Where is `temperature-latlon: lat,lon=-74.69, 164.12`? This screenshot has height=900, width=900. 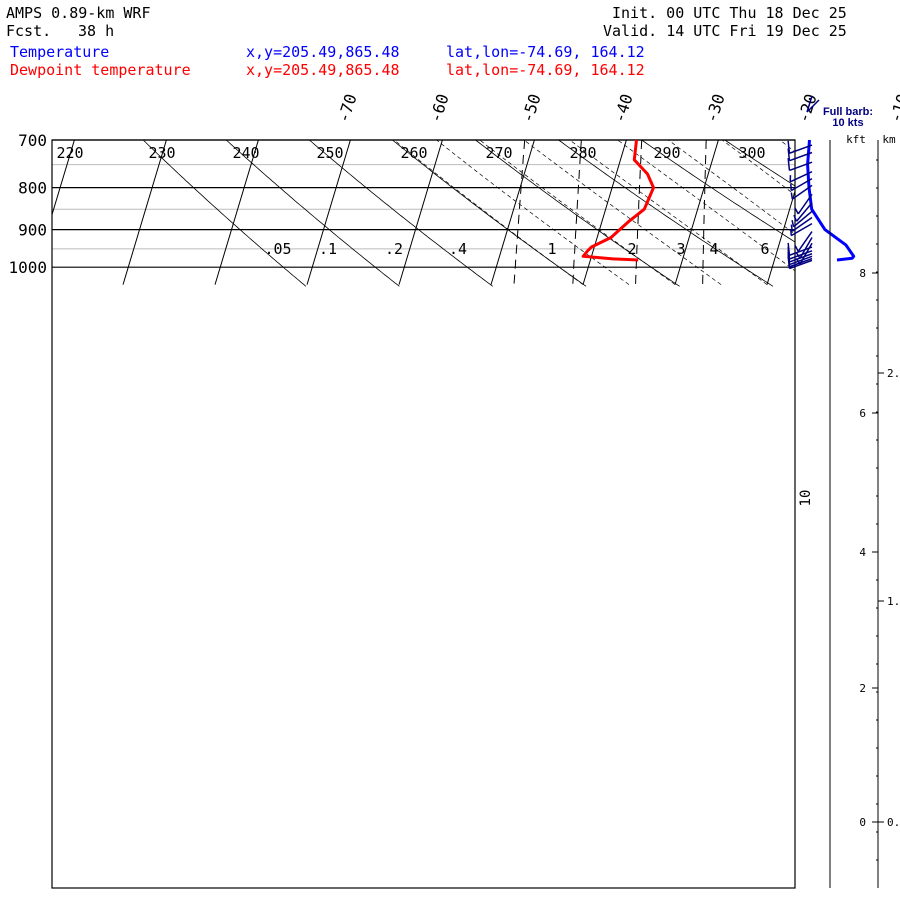 temperature-latlon: lat,lon=-74.69, 164.12 is located at coordinates (545, 52).